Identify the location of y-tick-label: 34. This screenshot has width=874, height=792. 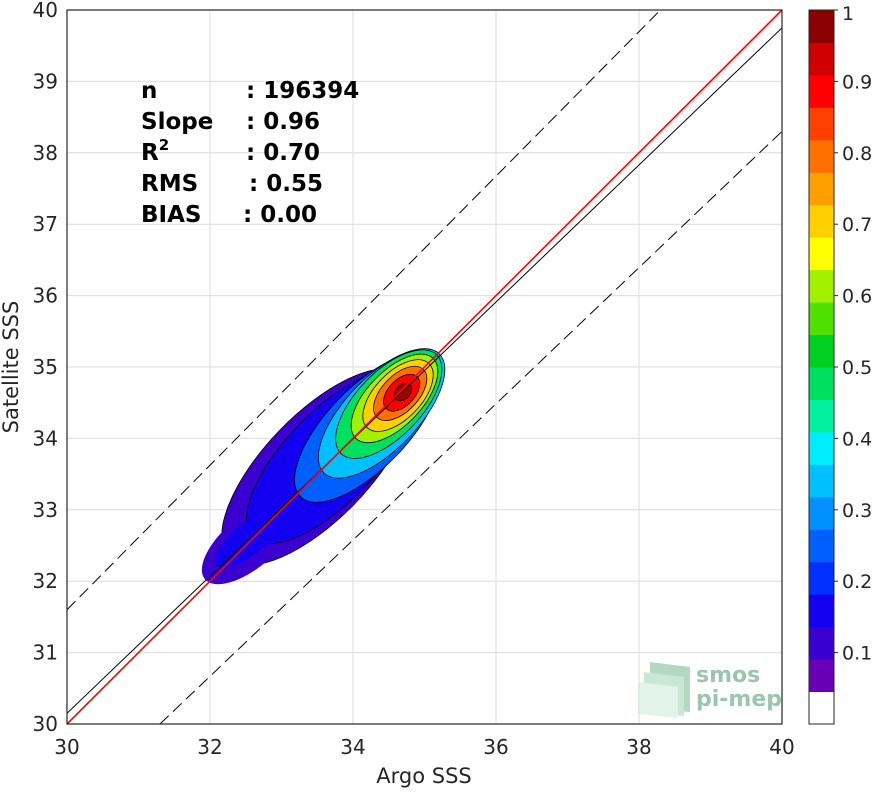
(45, 438).